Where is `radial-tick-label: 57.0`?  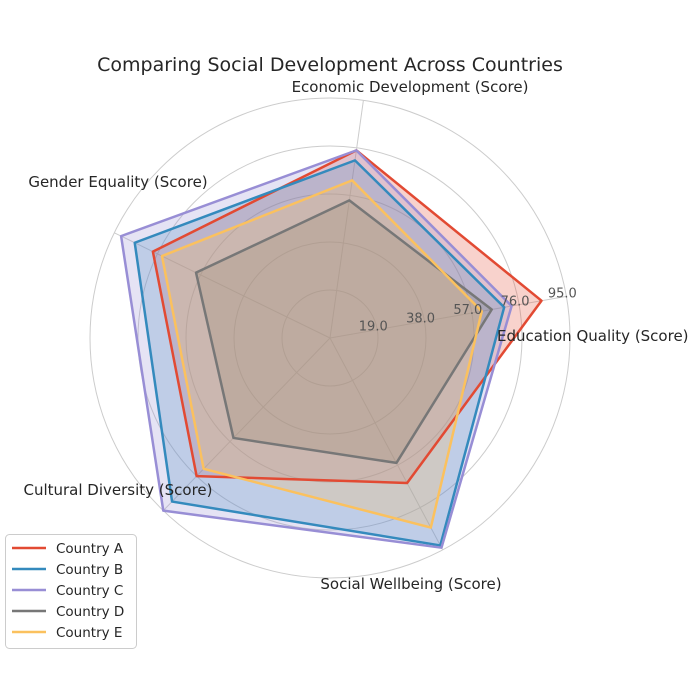
radial-tick-label: 57.0 is located at coordinates (467, 310).